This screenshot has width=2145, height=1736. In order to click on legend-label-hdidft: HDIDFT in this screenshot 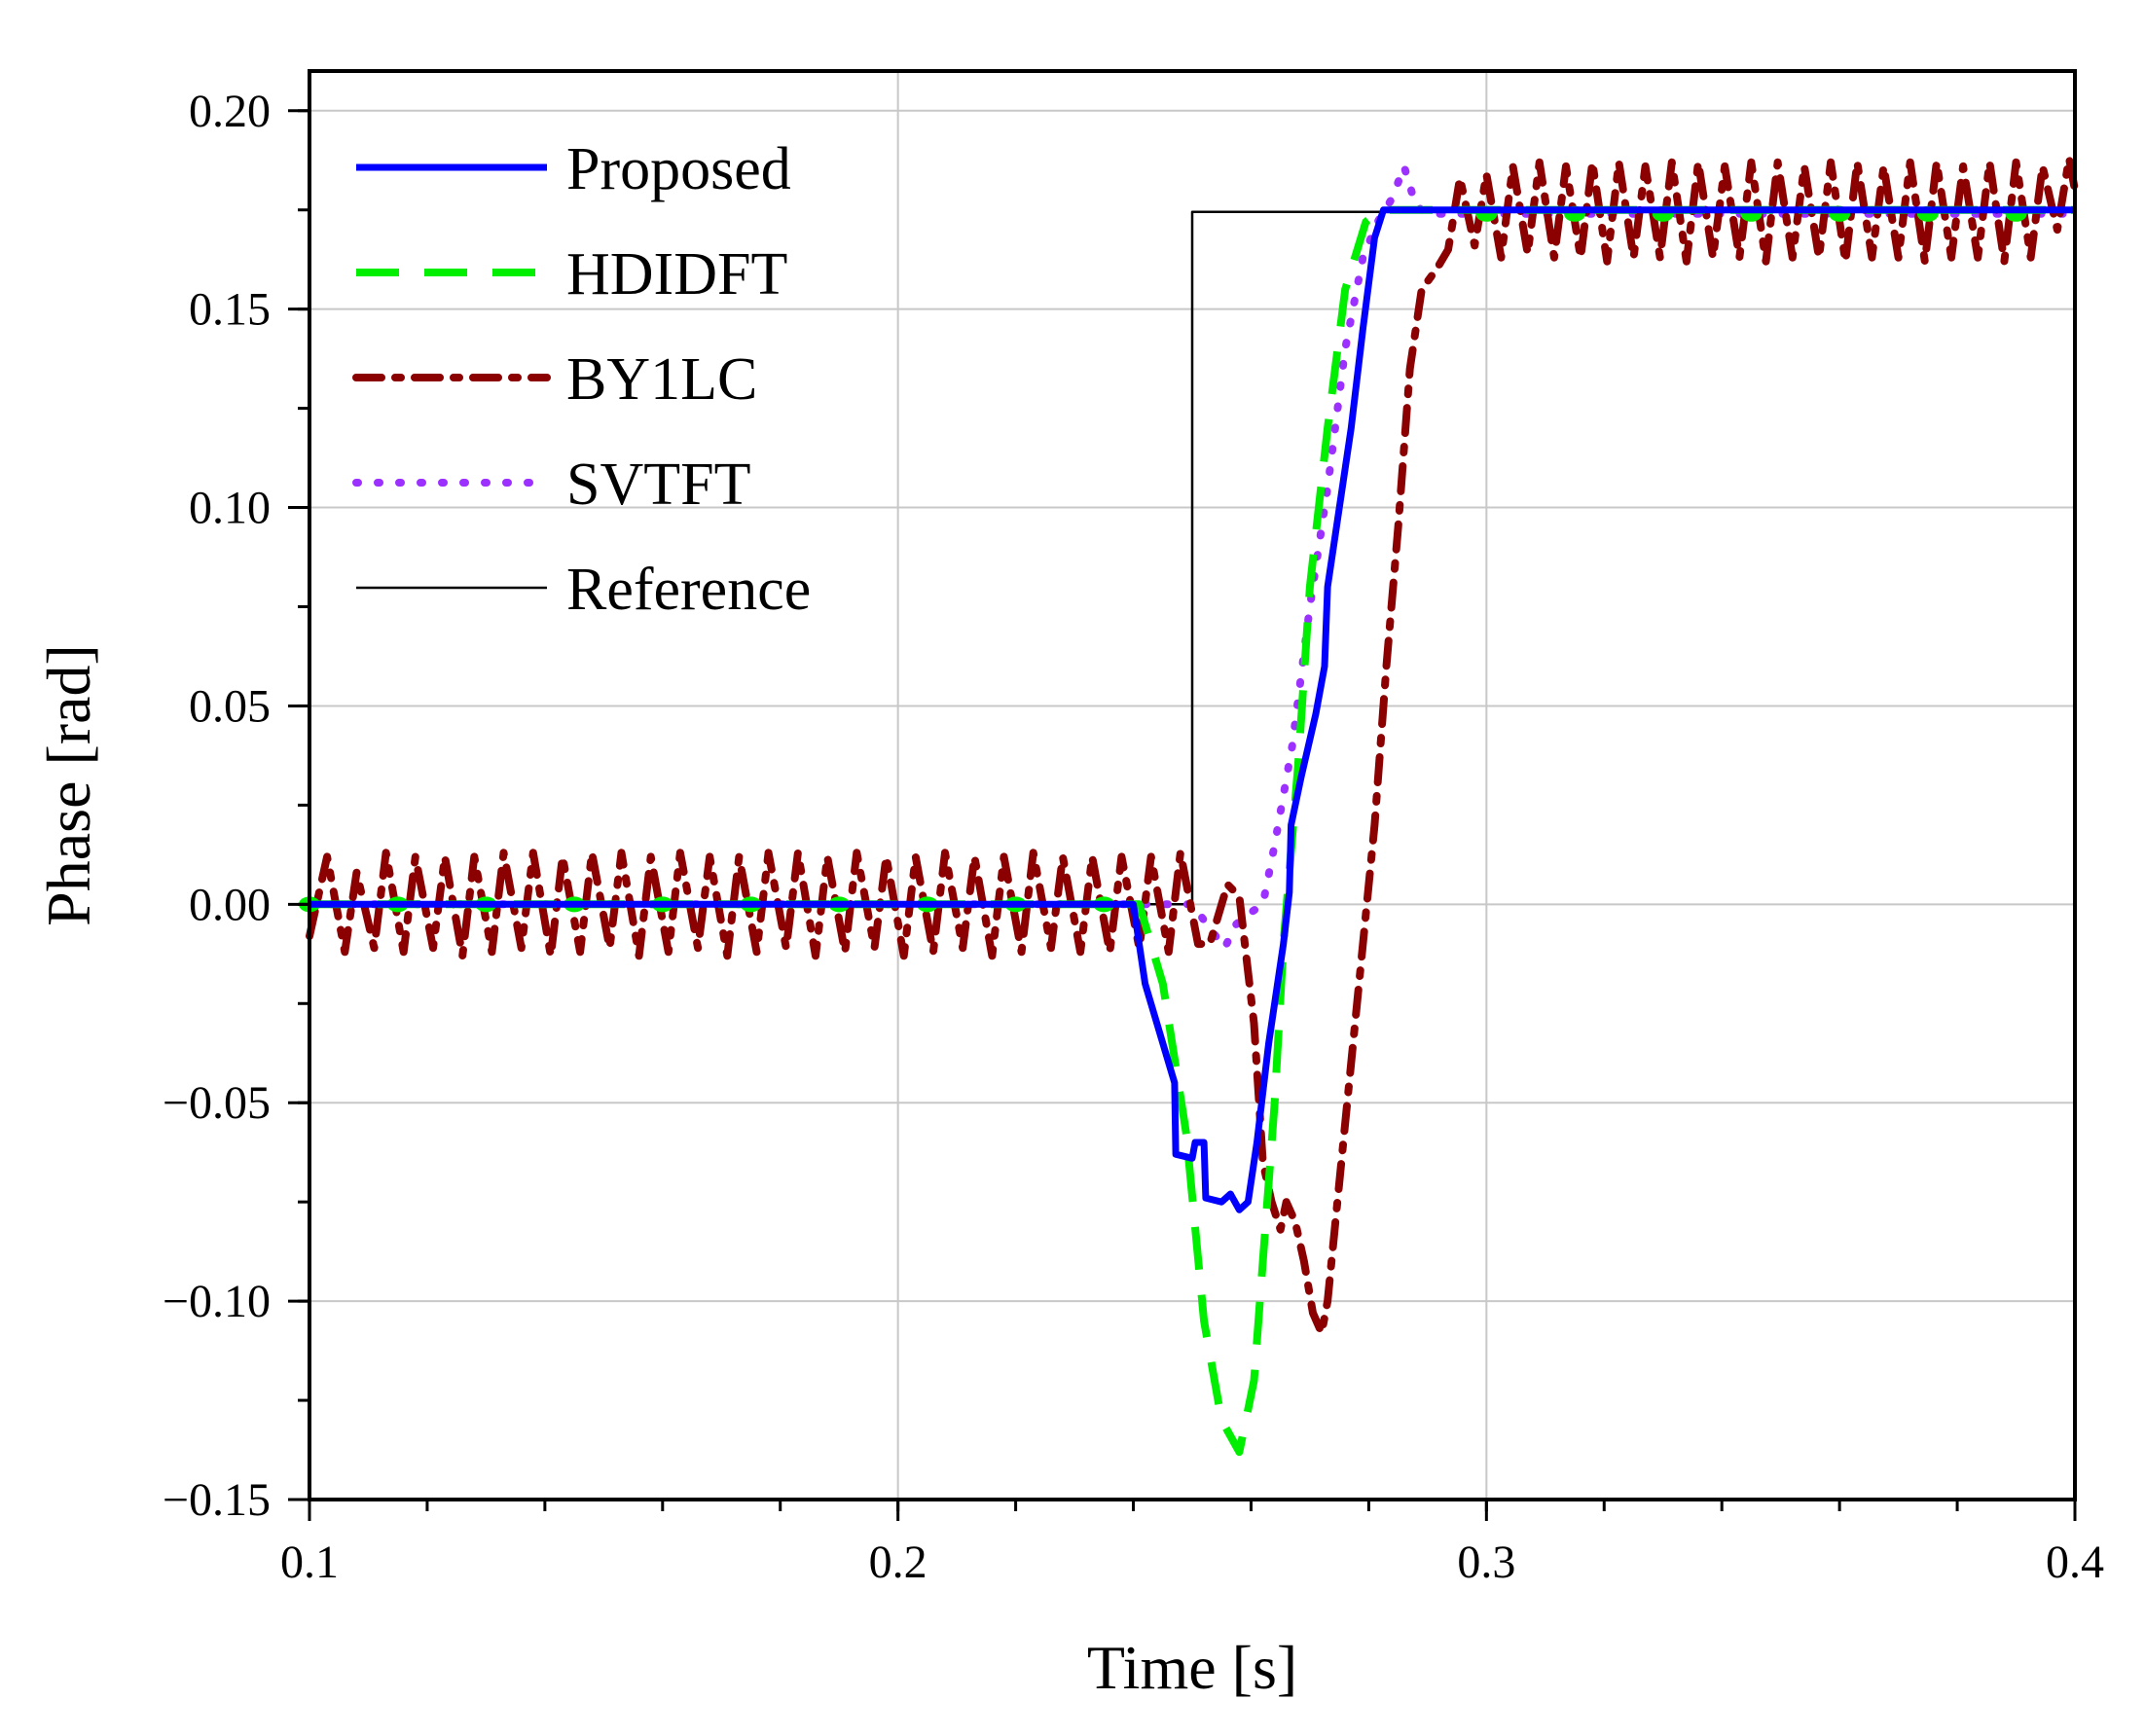, I will do `click(677, 274)`.